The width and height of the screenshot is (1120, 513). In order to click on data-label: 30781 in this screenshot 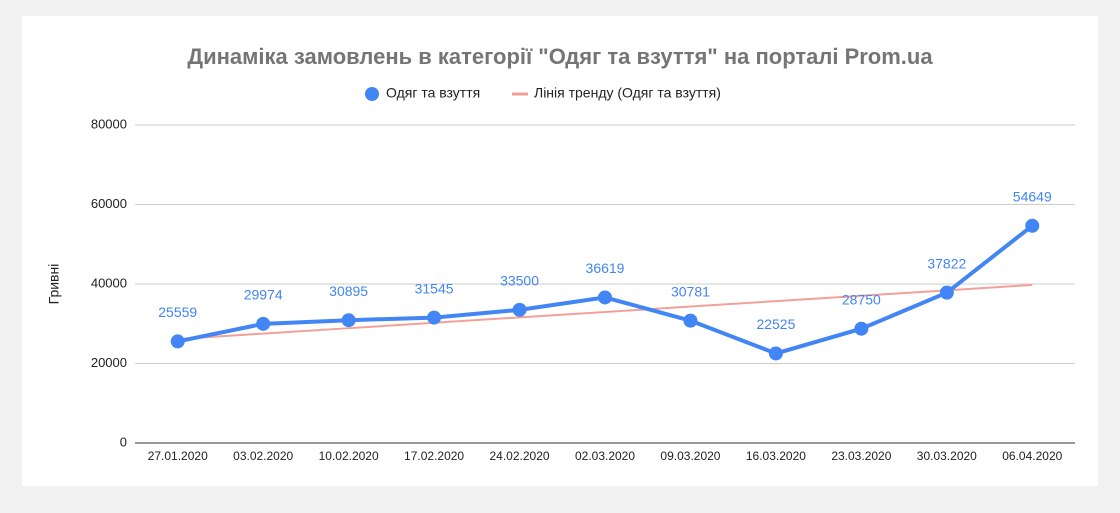, I will do `click(690, 291)`.